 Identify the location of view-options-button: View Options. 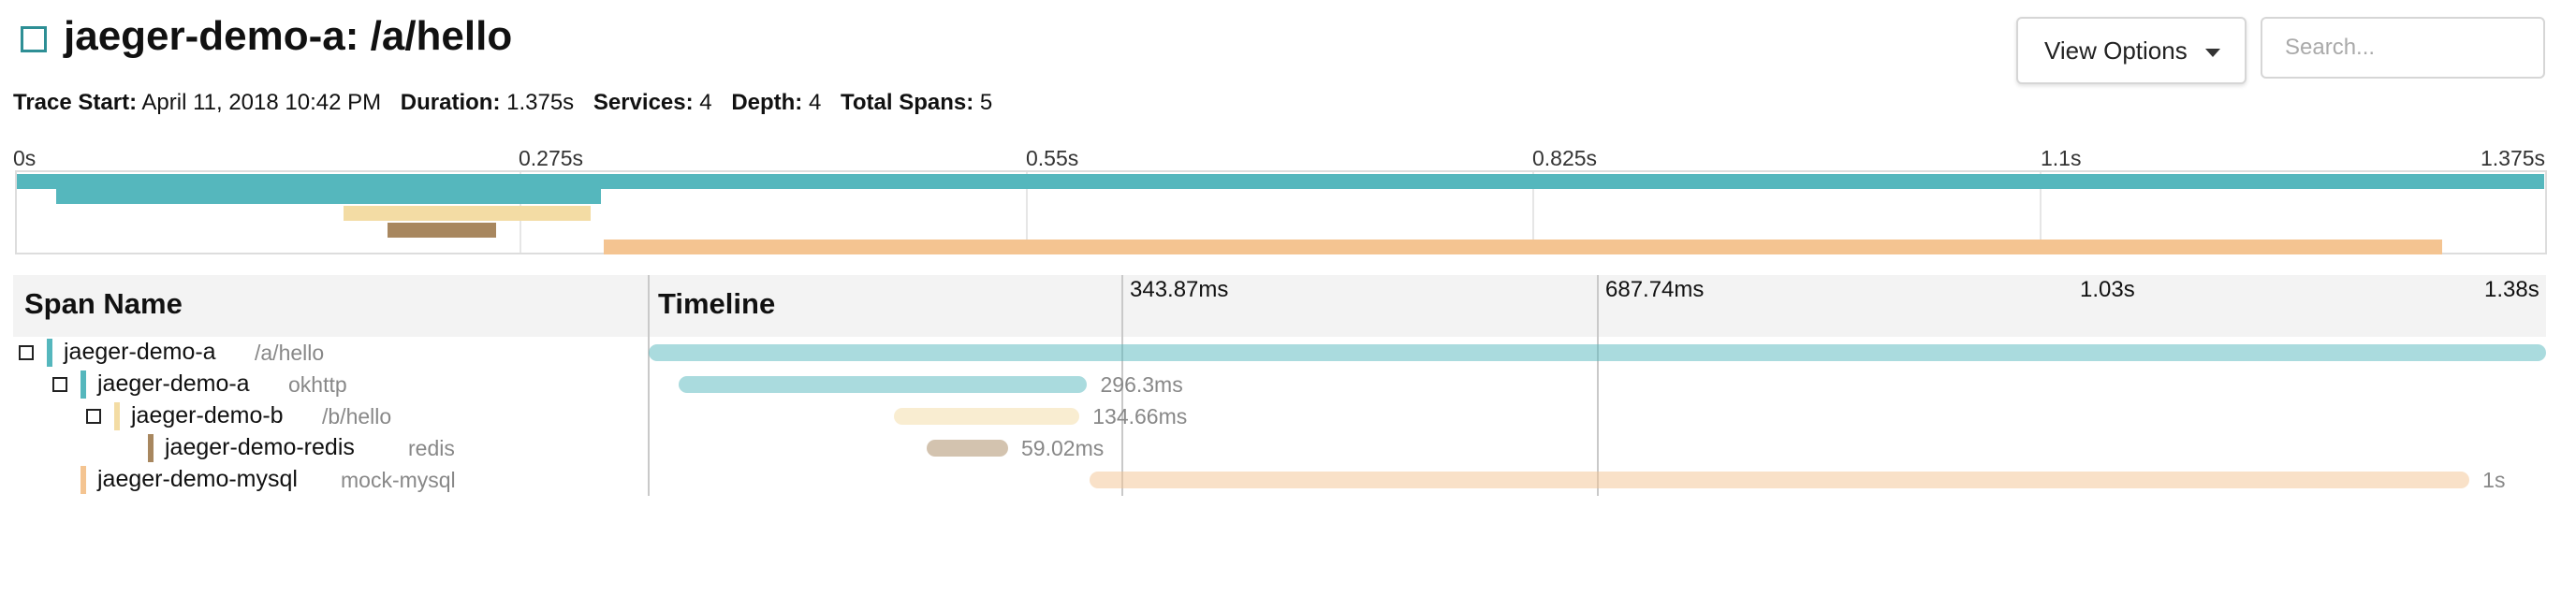
(2131, 50).